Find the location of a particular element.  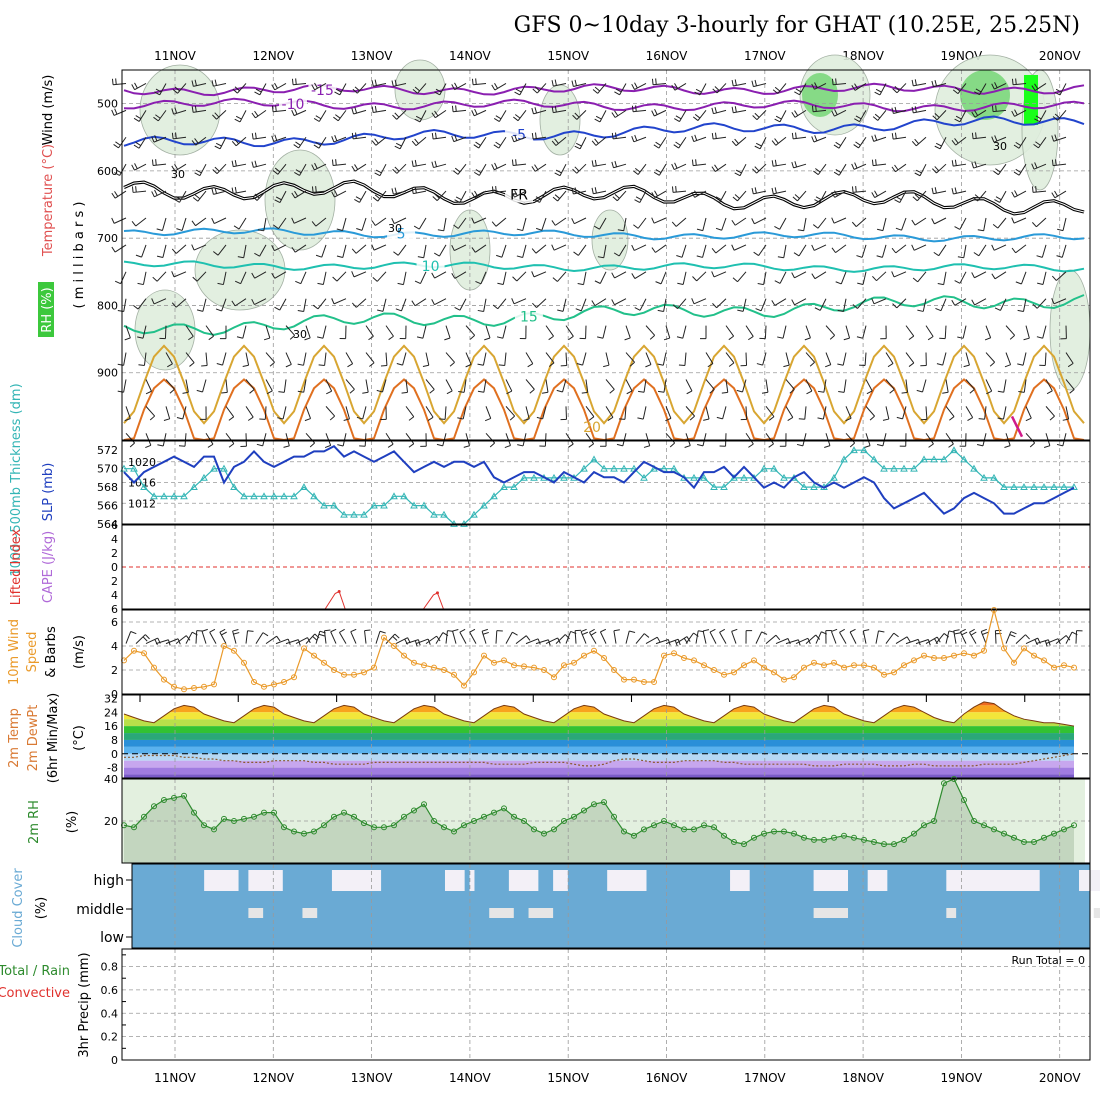

isotherm-label-bg is located at coordinates (519, 135).